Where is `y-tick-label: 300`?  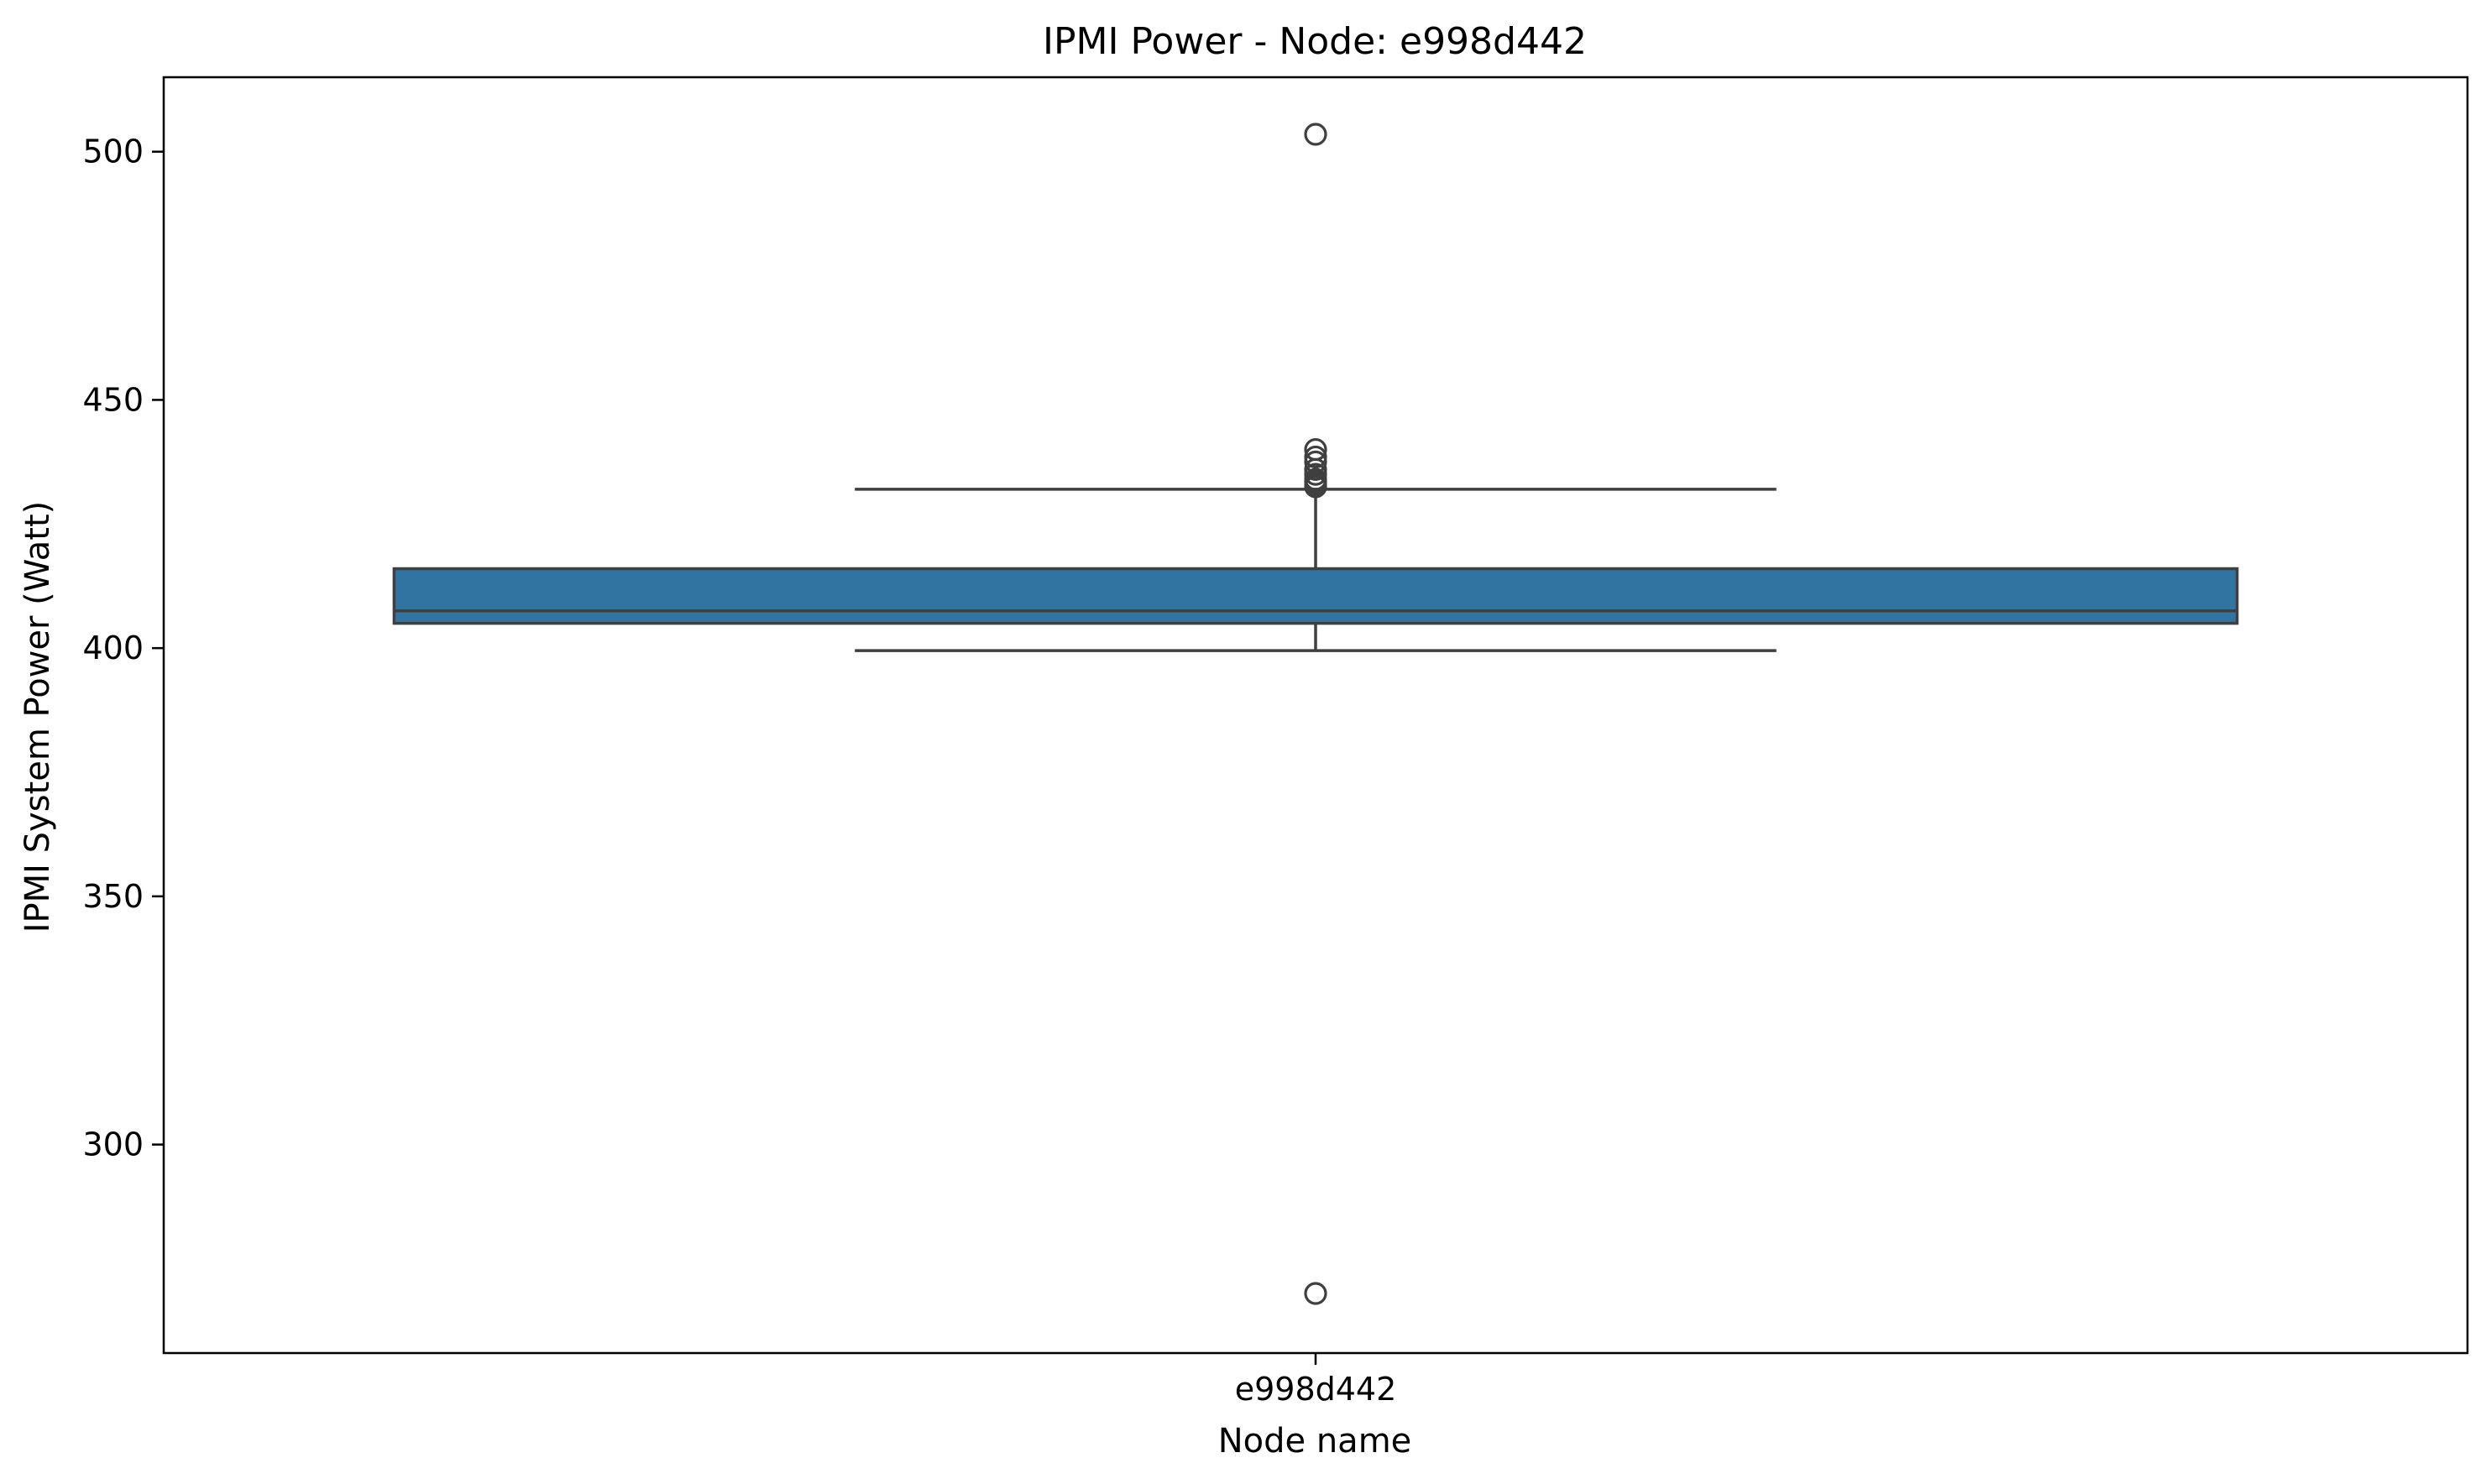
y-tick-label: 300 is located at coordinates (113, 1144).